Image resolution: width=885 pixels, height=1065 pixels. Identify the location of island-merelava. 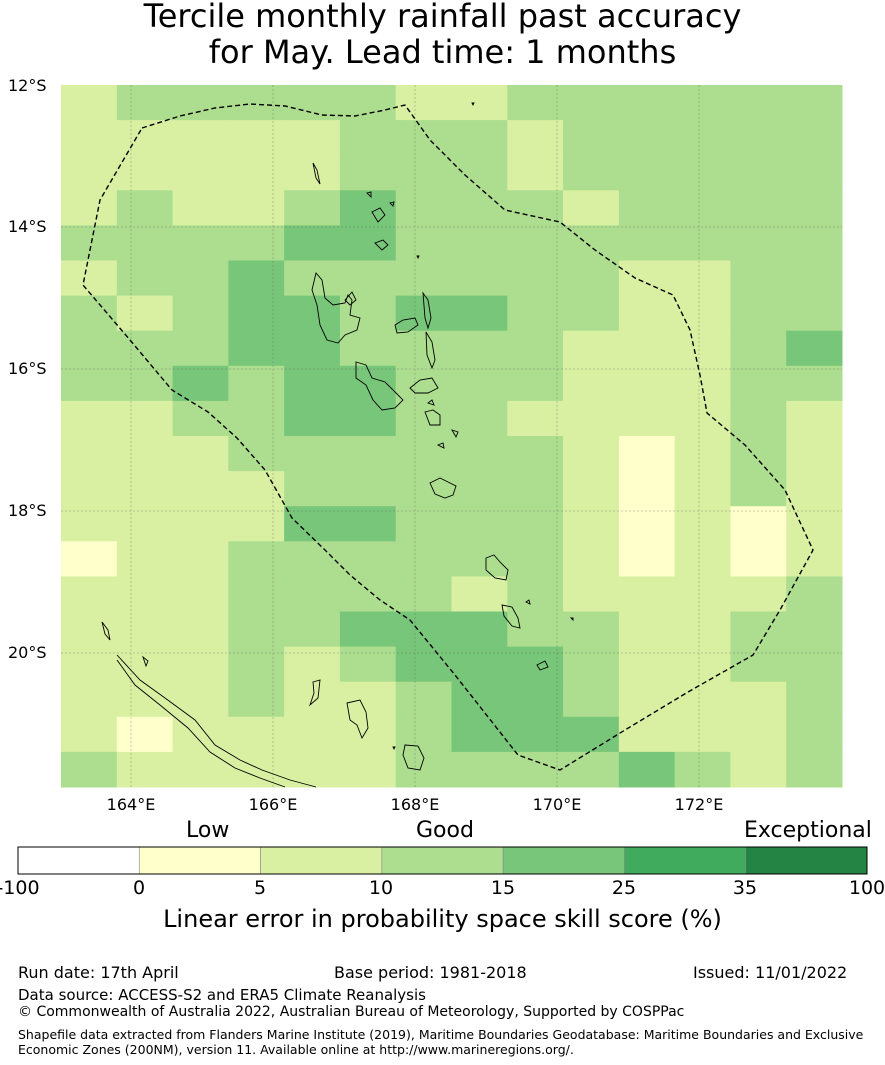
(418, 257).